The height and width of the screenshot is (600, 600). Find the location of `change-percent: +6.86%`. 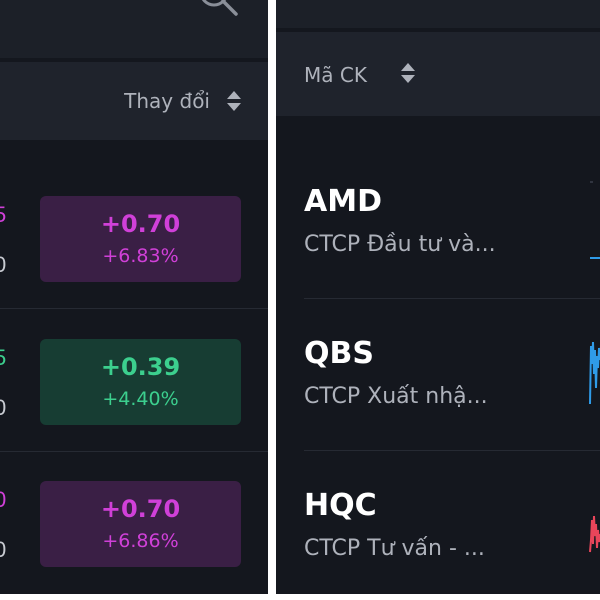

change-percent: +6.86% is located at coordinates (140, 541).